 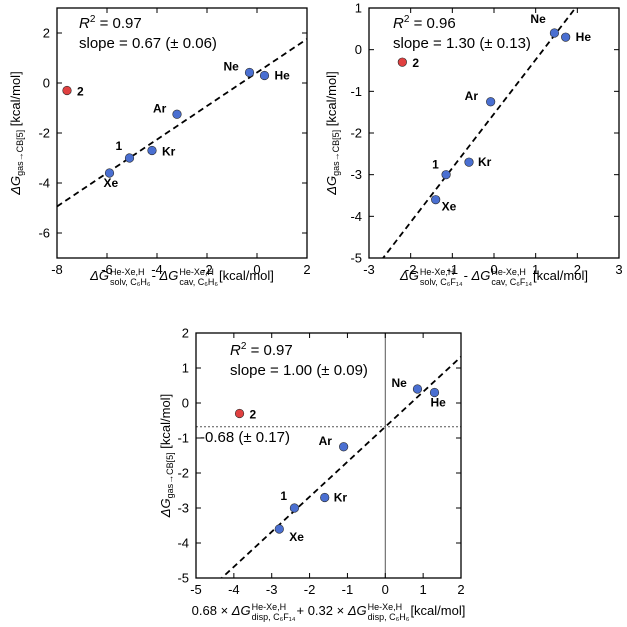 I want to click on x-label-term2-subscript: cav, C₆H₆, so click(x=198, y=282).